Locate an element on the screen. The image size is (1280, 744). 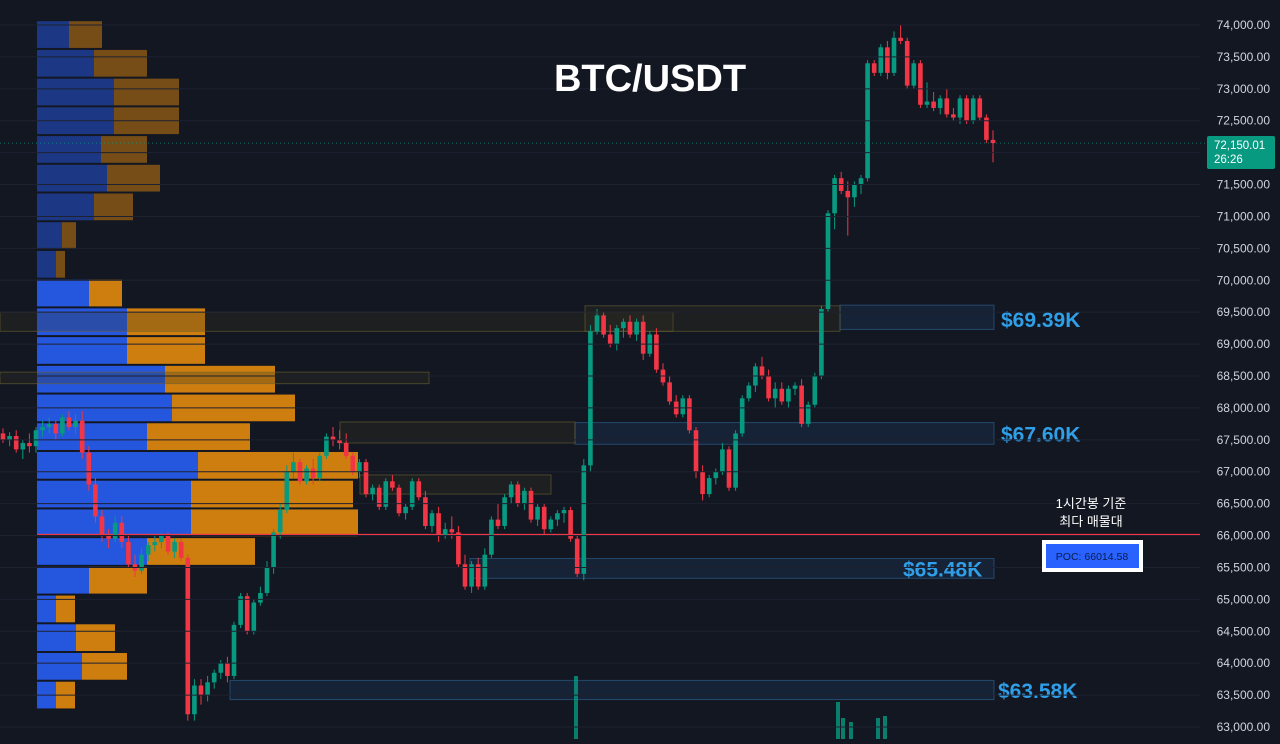
supply-box is located at coordinates (337, 321).